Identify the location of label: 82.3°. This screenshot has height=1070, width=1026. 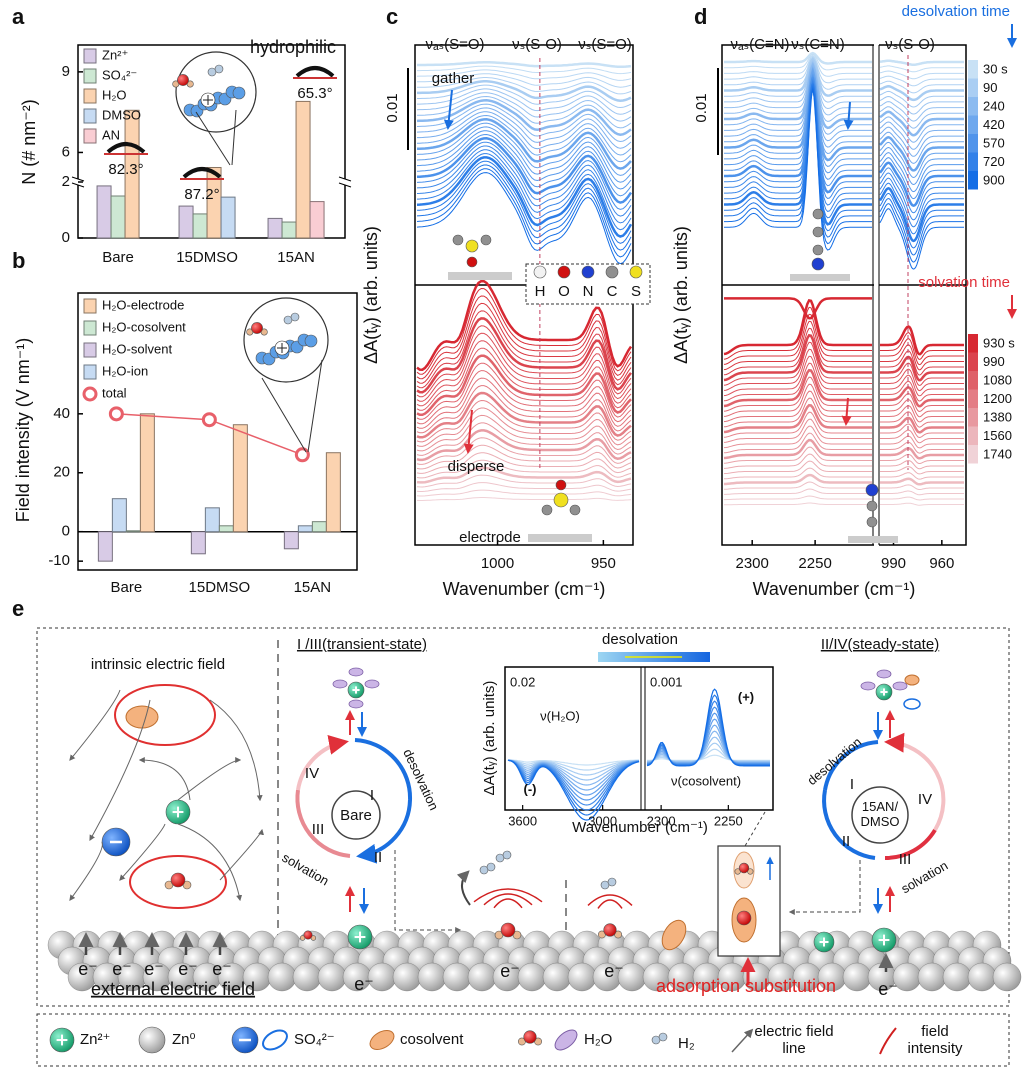
(125, 169).